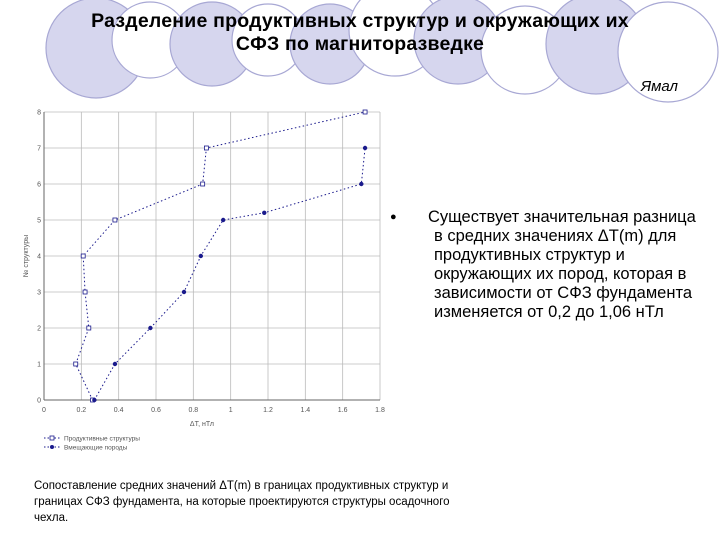 This screenshot has height=540, width=720. What do you see at coordinates (44, 410) in the screenshot?
I see `x-tick-label: 0` at bounding box center [44, 410].